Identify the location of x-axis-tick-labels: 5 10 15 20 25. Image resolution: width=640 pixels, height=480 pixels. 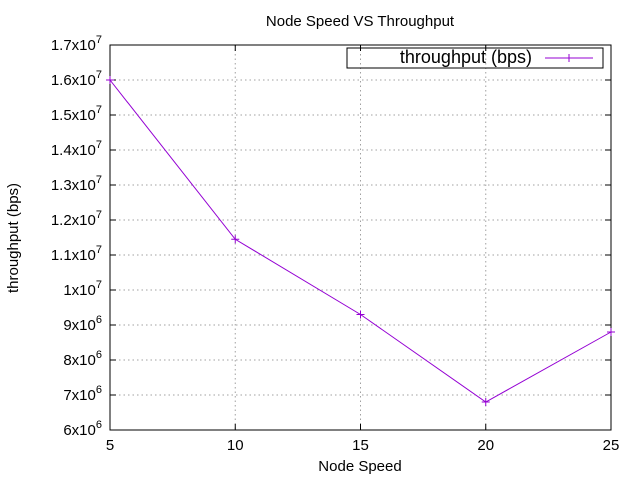
(363, 445).